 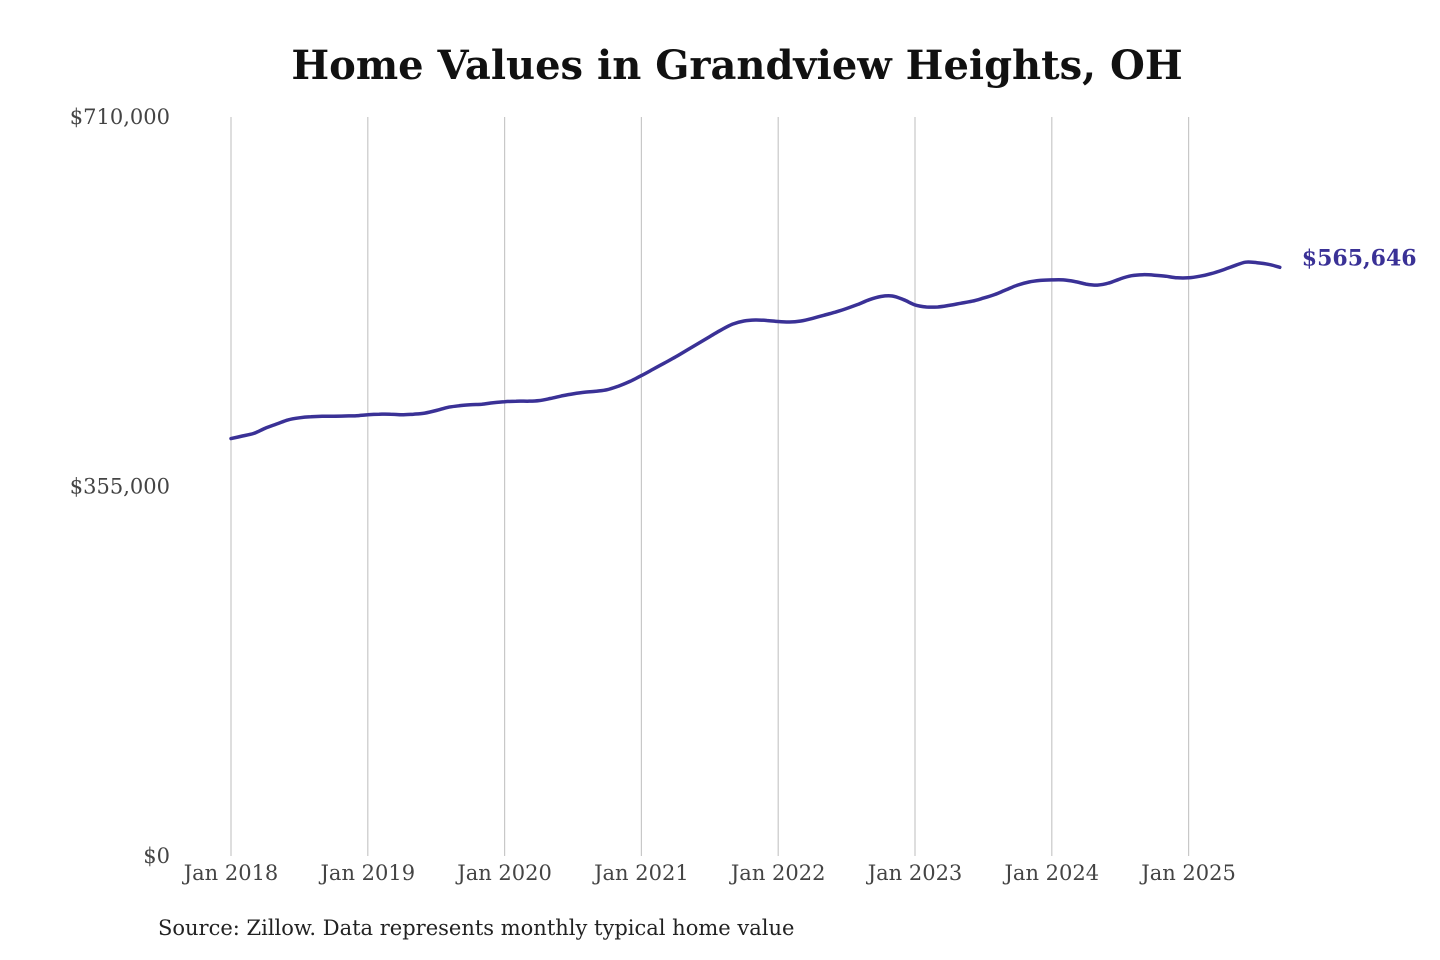 I want to click on x-tick-label: Jan 2025, so click(x=1187, y=873).